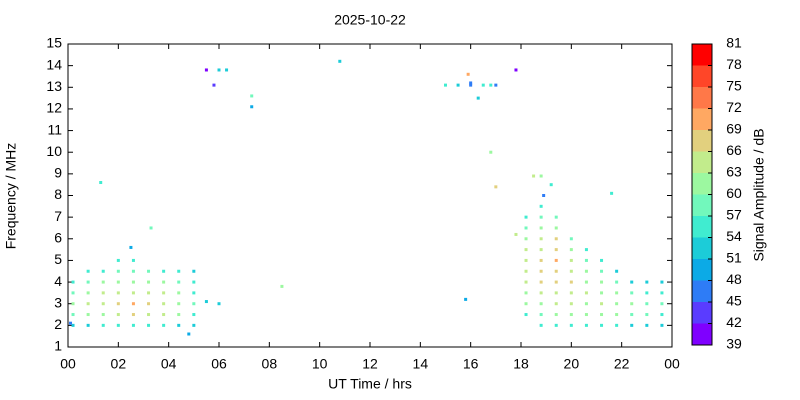  Describe the element at coordinates (370, 384) in the screenshot. I see `x-axis-label: UT Time / hrs` at that location.